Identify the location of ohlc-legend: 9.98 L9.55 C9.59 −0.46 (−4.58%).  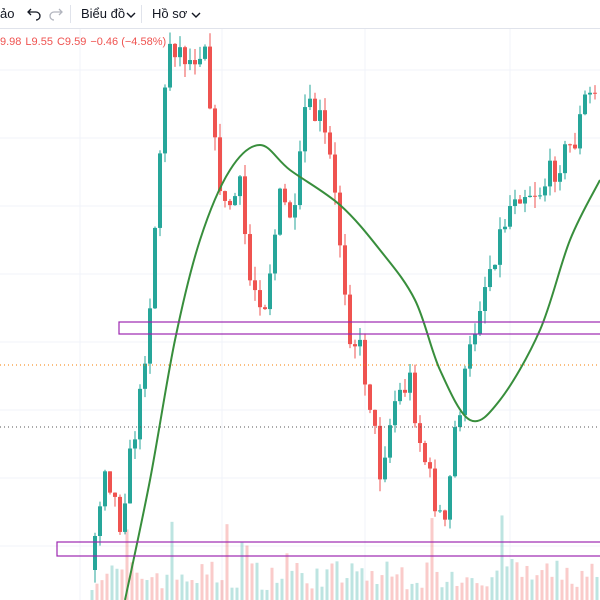
(85, 42).